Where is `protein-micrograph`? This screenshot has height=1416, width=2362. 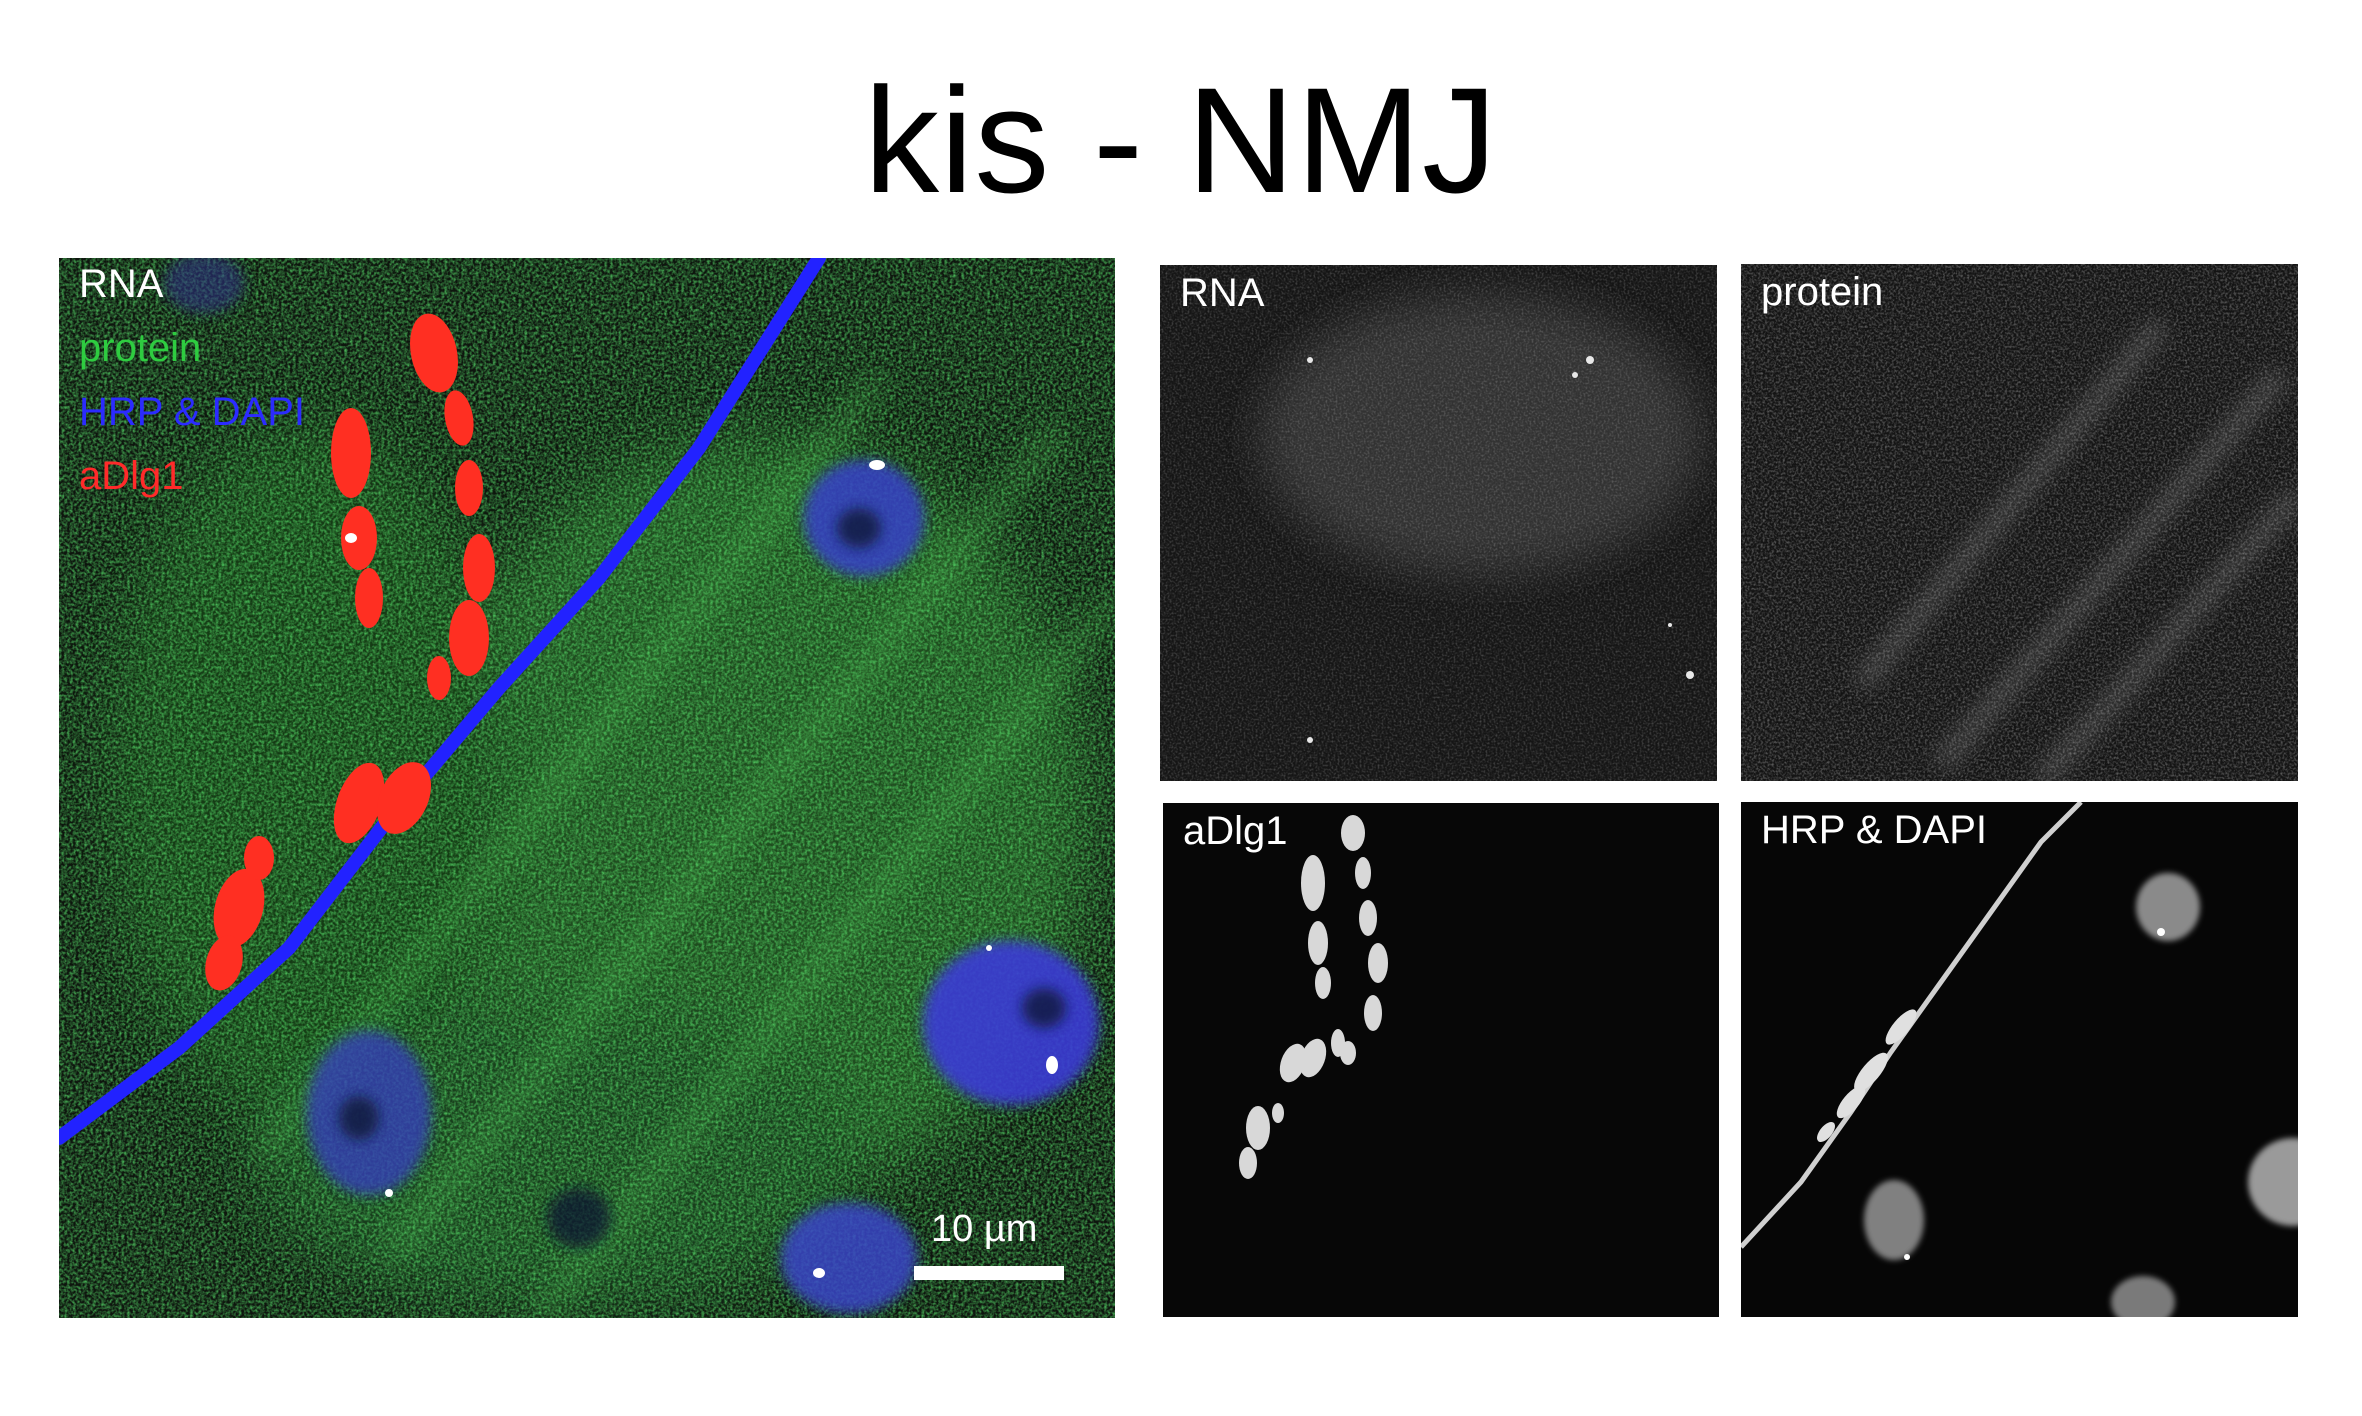 protein-micrograph is located at coordinates (2019, 522).